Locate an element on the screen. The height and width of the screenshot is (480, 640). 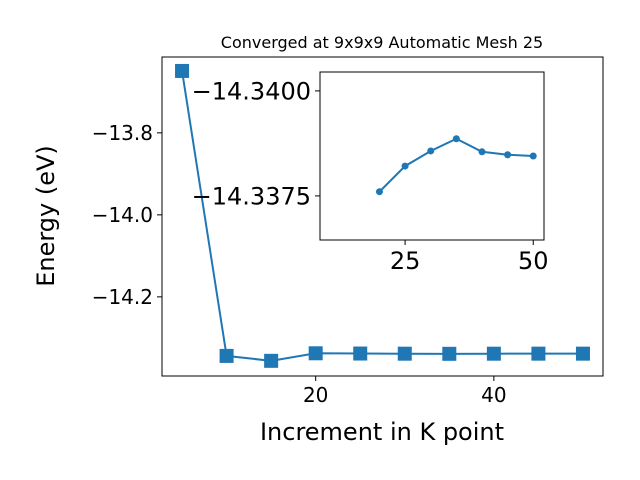
x-tick-label: 40 is located at coordinates (493, 395).